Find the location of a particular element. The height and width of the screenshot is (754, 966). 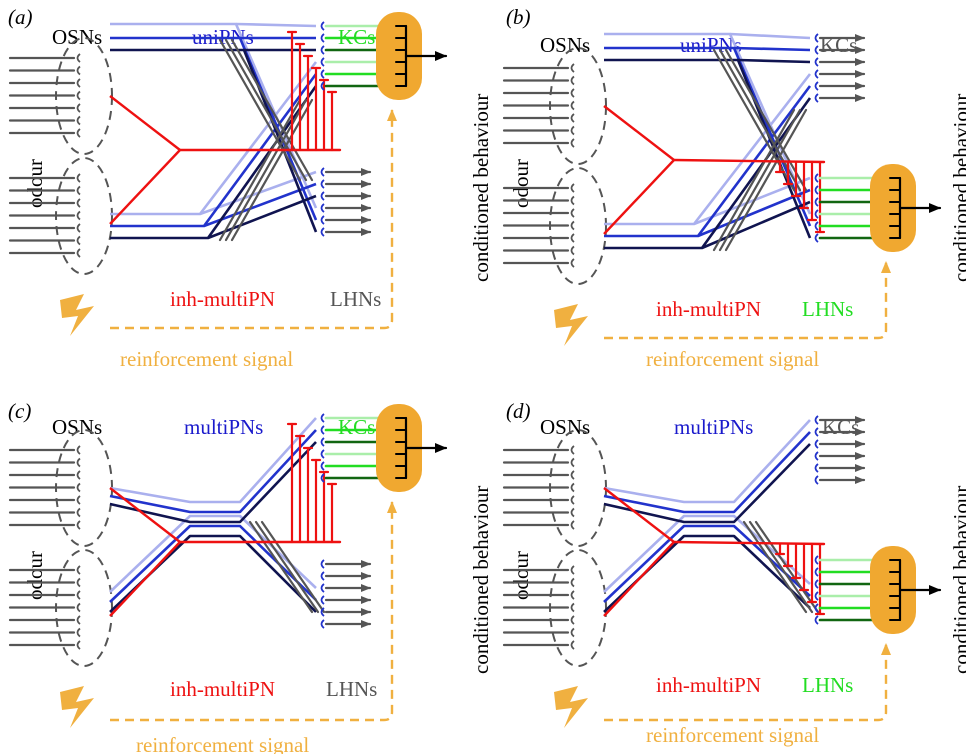

panel-letter: (a) is located at coordinates (20, 17).